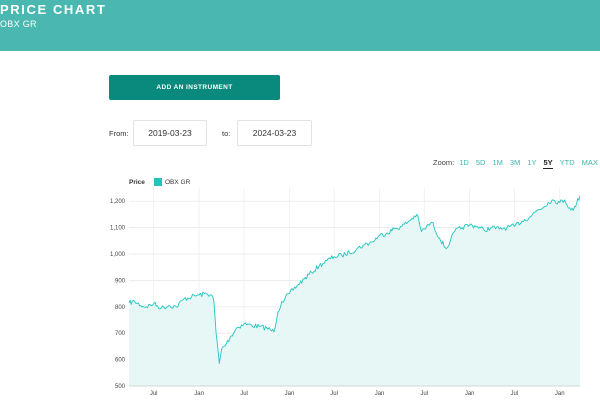 This screenshot has width=600, height=409. What do you see at coordinates (480, 162) in the screenshot?
I see `zoom-5d-button: 5D` at bounding box center [480, 162].